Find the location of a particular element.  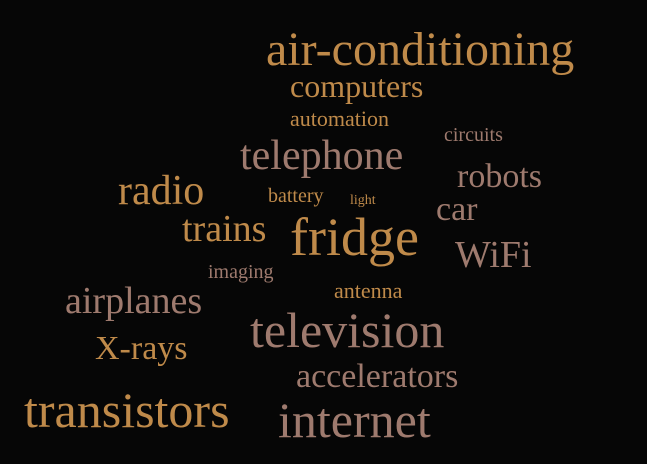

word-automation: automation is located at coordinates (339, 118).